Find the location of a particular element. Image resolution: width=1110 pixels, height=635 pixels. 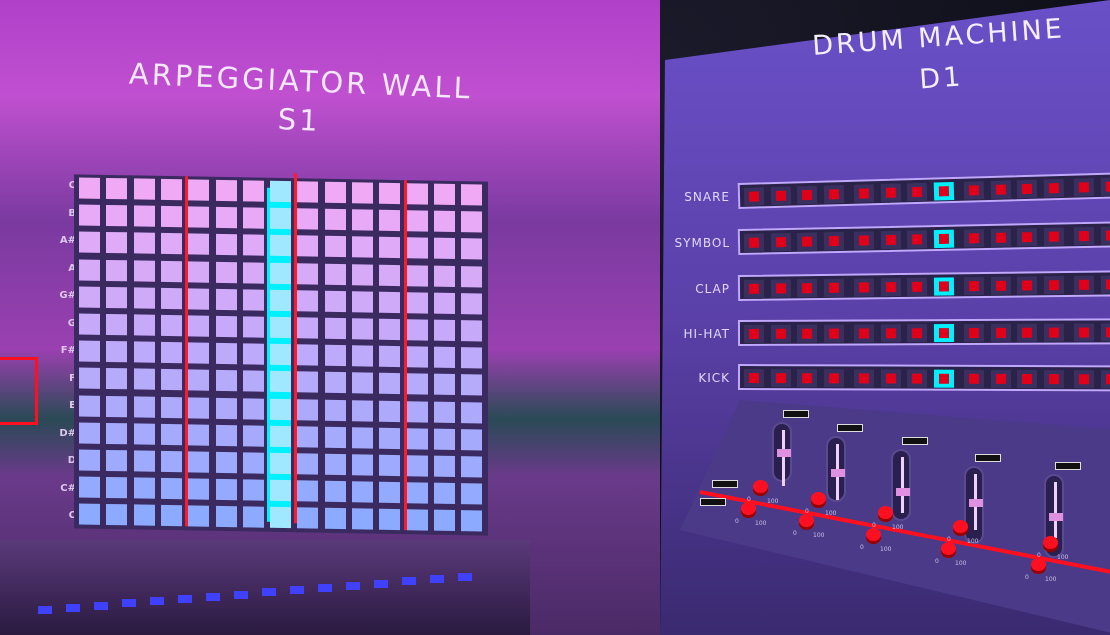

volume-fader is located at coordinates (782, 454).